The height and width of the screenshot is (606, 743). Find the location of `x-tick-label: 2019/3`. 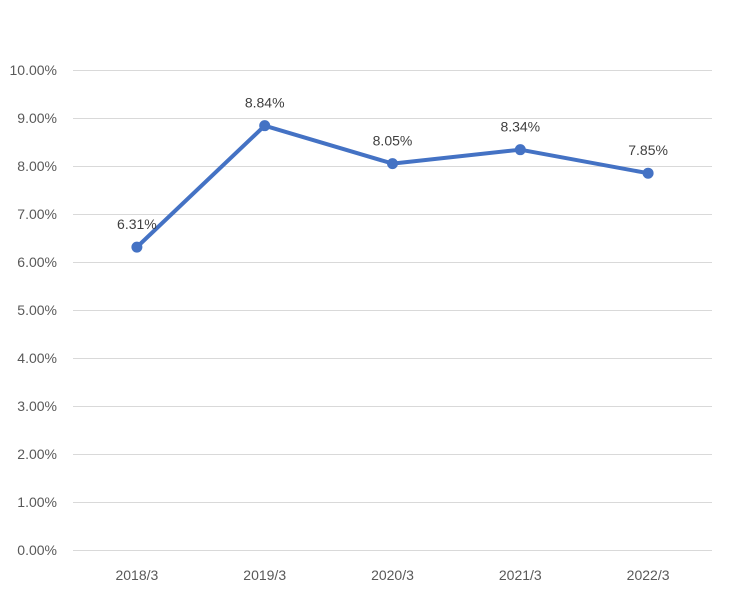

x-tick-label: 2019/3 is located at coordinates (264, 575).